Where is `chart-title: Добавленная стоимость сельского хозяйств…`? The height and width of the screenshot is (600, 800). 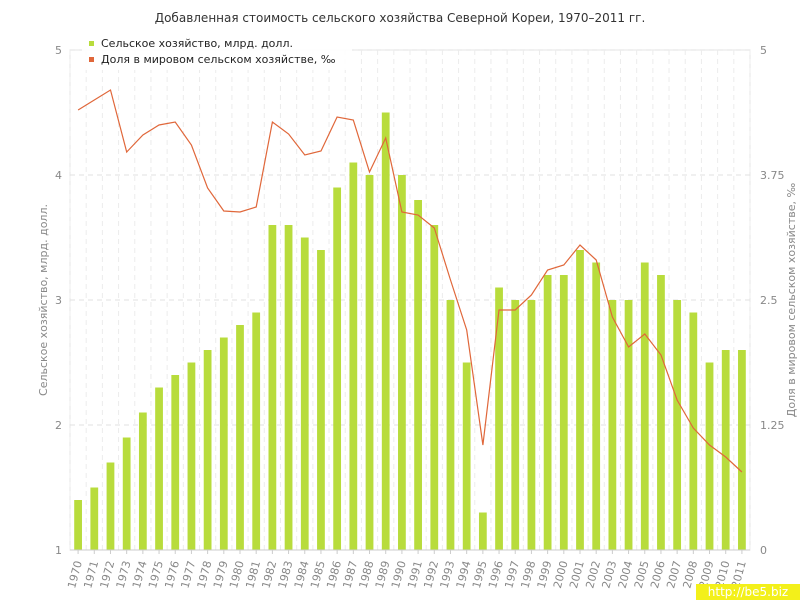
chart-title: Добавленная стоимость сельского хозяйств… is located at coordinates (400, 18).